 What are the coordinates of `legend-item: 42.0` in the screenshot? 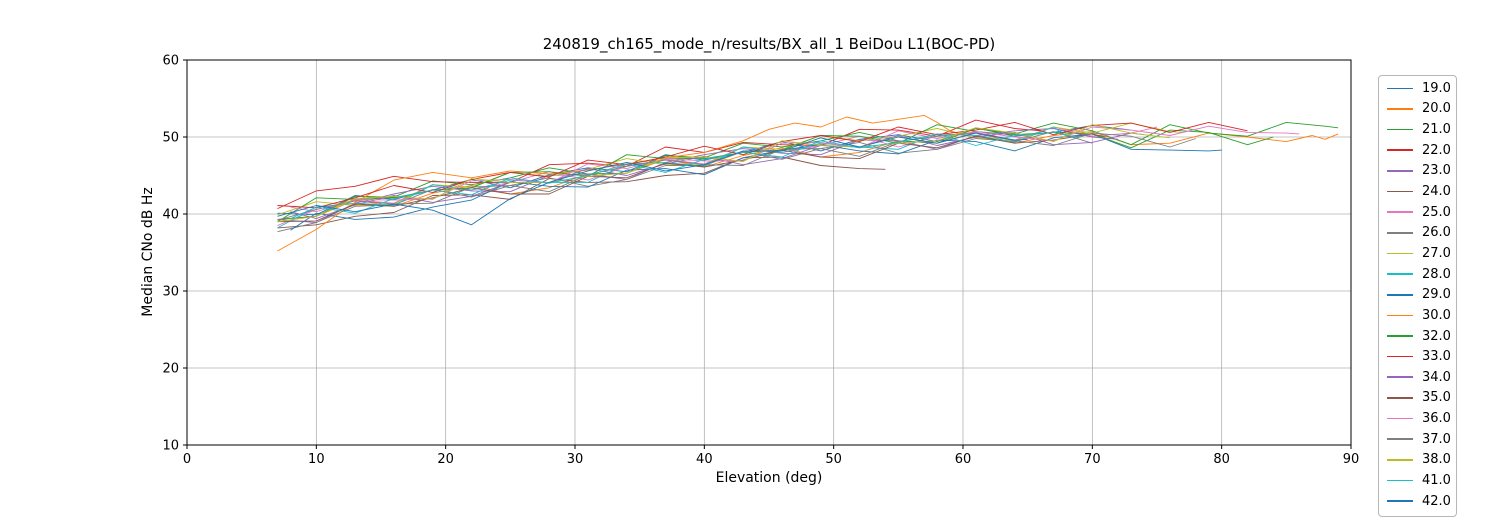 It's located at (1421, 501).